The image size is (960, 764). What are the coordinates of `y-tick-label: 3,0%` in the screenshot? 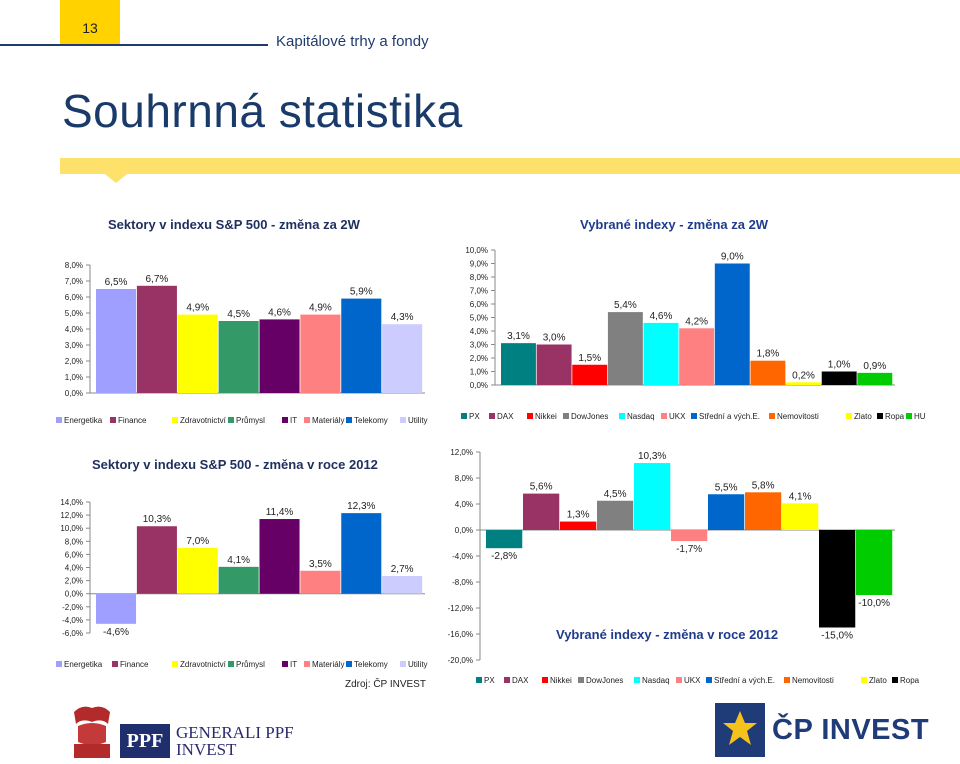 It's located at (74, 345).